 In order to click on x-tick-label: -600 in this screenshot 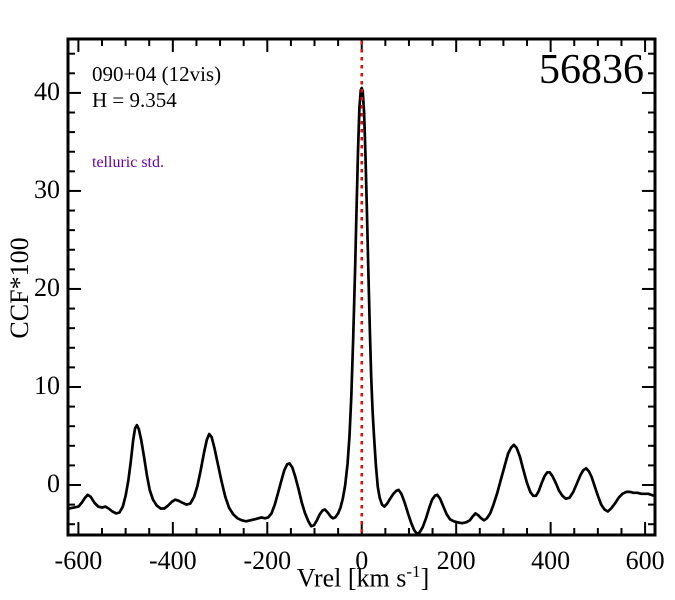, I will do `click(78, 560)`.